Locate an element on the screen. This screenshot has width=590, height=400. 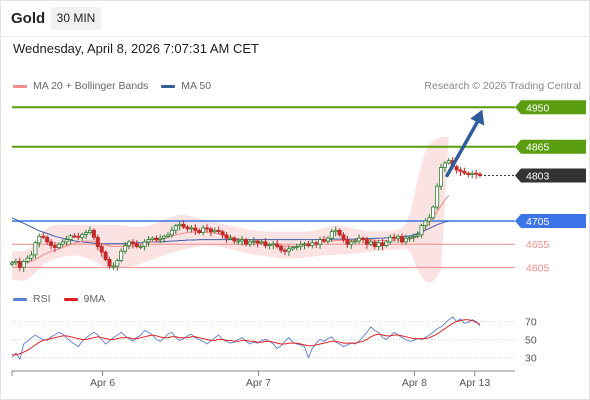
rsi-tick-30: 30 is located at coordinates (531, 359).